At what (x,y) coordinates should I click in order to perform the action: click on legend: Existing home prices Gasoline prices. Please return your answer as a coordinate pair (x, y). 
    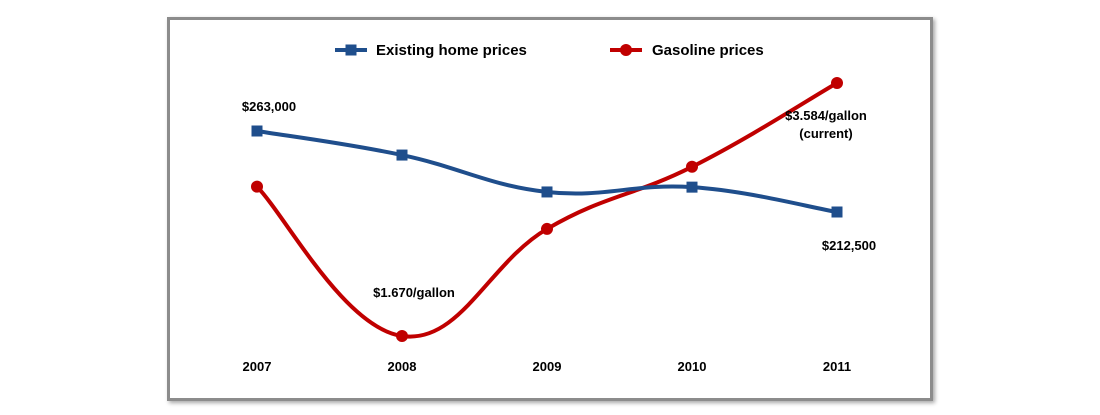
    Looking at the image, I should click on (549, 50).